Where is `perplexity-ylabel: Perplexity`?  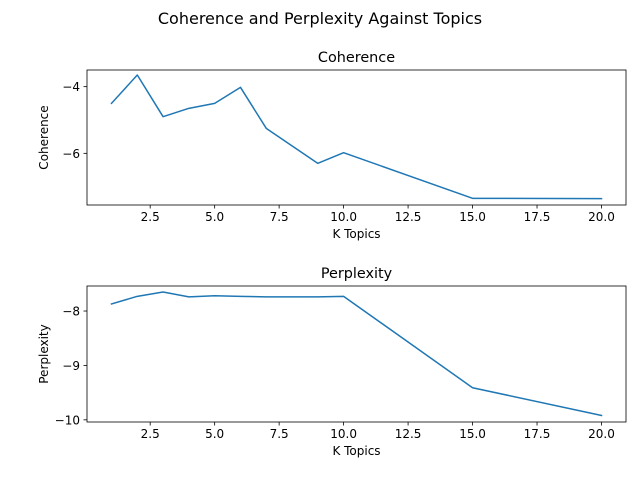
perplexity-ylabel: Perplexity is located at coordinates (44, 354).